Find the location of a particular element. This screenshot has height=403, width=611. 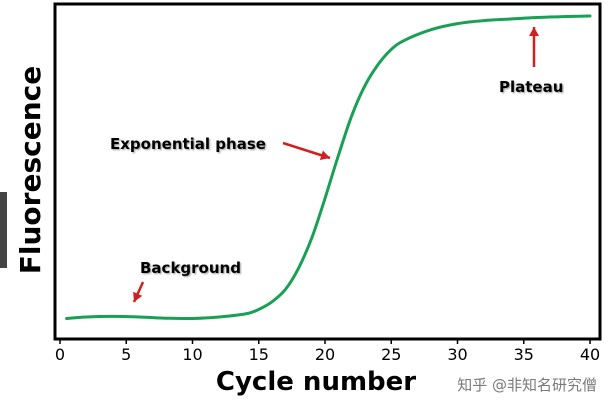

x-tick-label: 35 is located at coordinates (524, 354).